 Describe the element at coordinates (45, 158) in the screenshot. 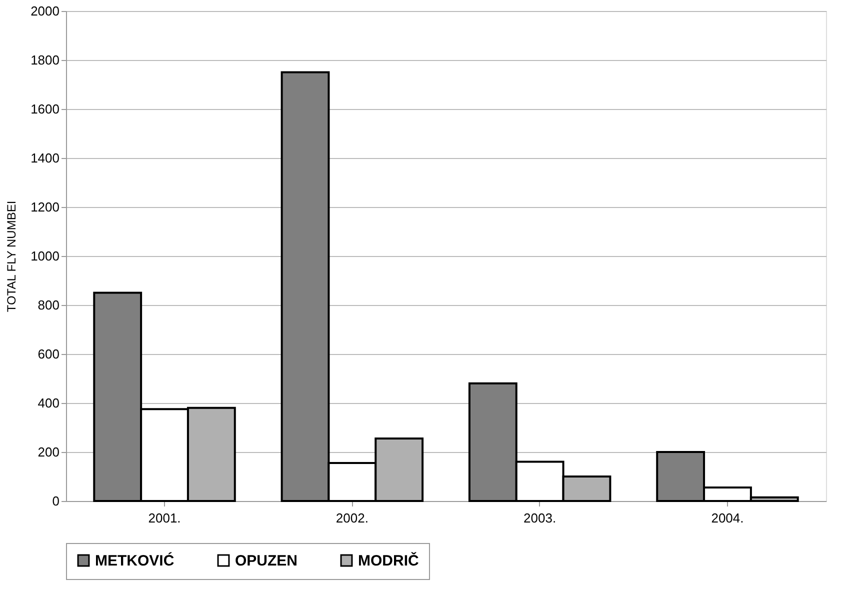

I see `y-tick-label: 1400` at that location.